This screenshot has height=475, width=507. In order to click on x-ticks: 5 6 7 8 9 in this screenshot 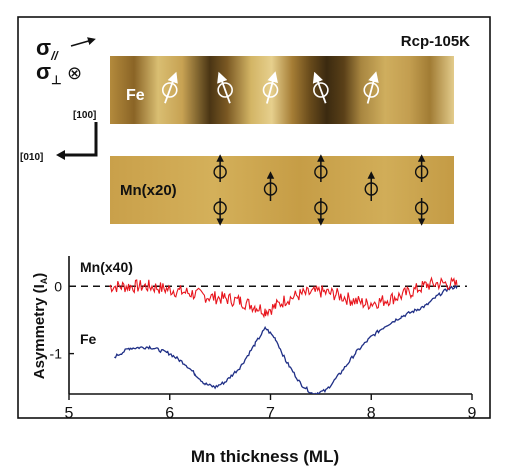, I will do `click(271, 408)`.